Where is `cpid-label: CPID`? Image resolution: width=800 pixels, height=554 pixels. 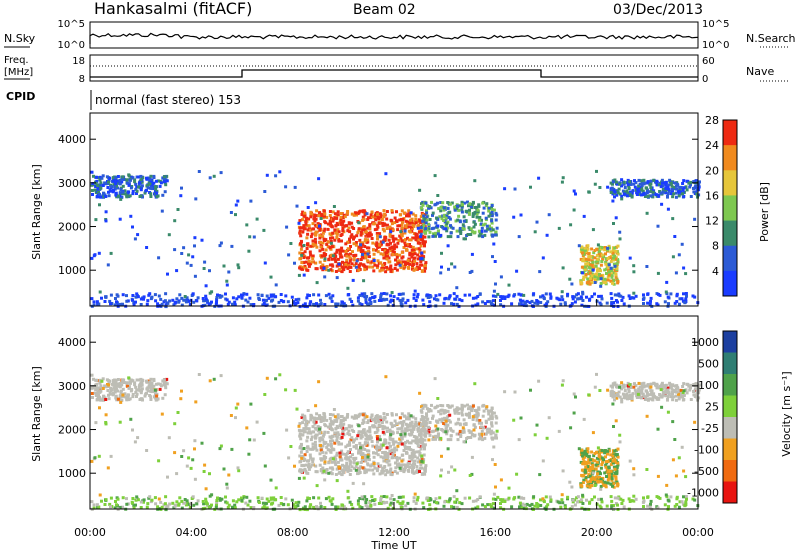 cpid-label: CPID is located at coordinates (20, 96).